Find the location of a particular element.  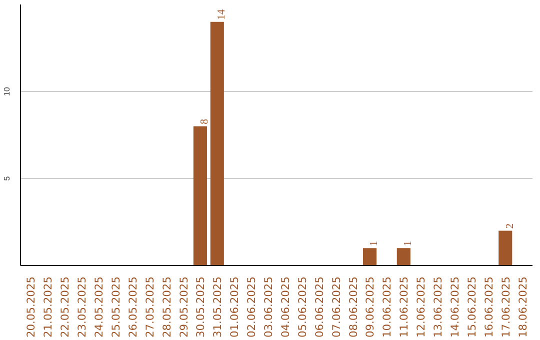

data-label: 14 is located at coordinates (222, 14).